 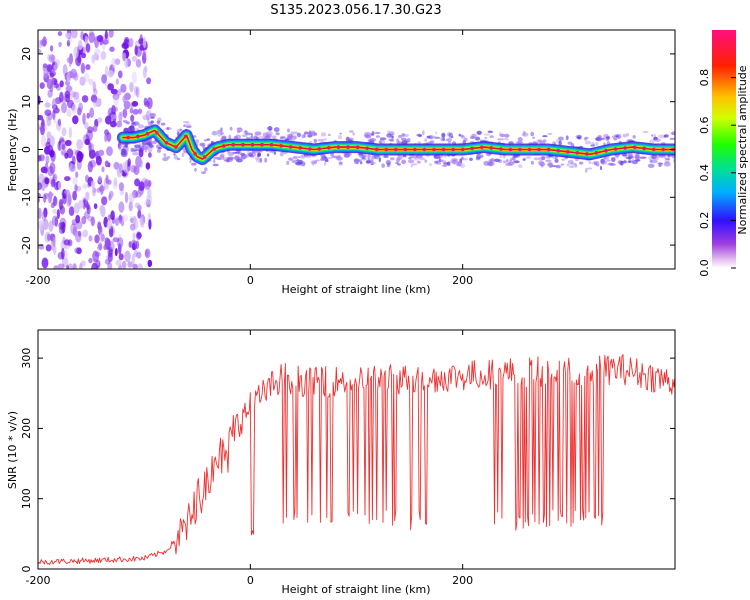 What do you see at coordinates (26, 197) in the screenshot?
I see `y-tick-label: -10` at bounding box center [26, 197].